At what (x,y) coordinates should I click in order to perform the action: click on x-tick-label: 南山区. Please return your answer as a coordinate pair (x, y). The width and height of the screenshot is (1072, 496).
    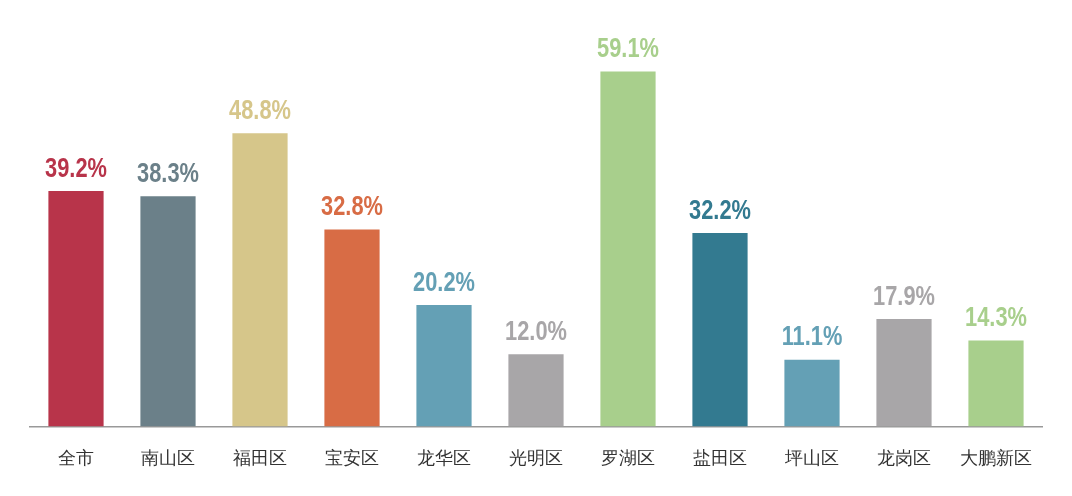
    Looking at the image, I should click on (168, 457).